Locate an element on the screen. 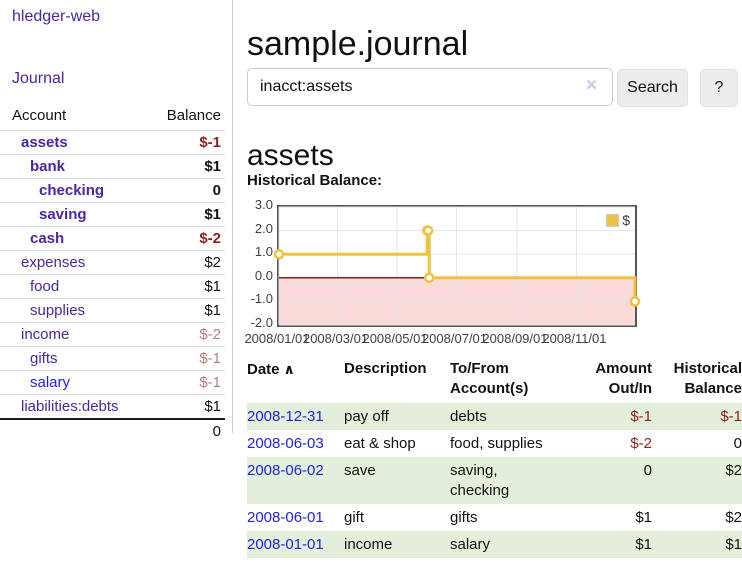 The height and width of the screenshot is (582, 742). accounts-col-account: Account is located at coordinates (39, 115).